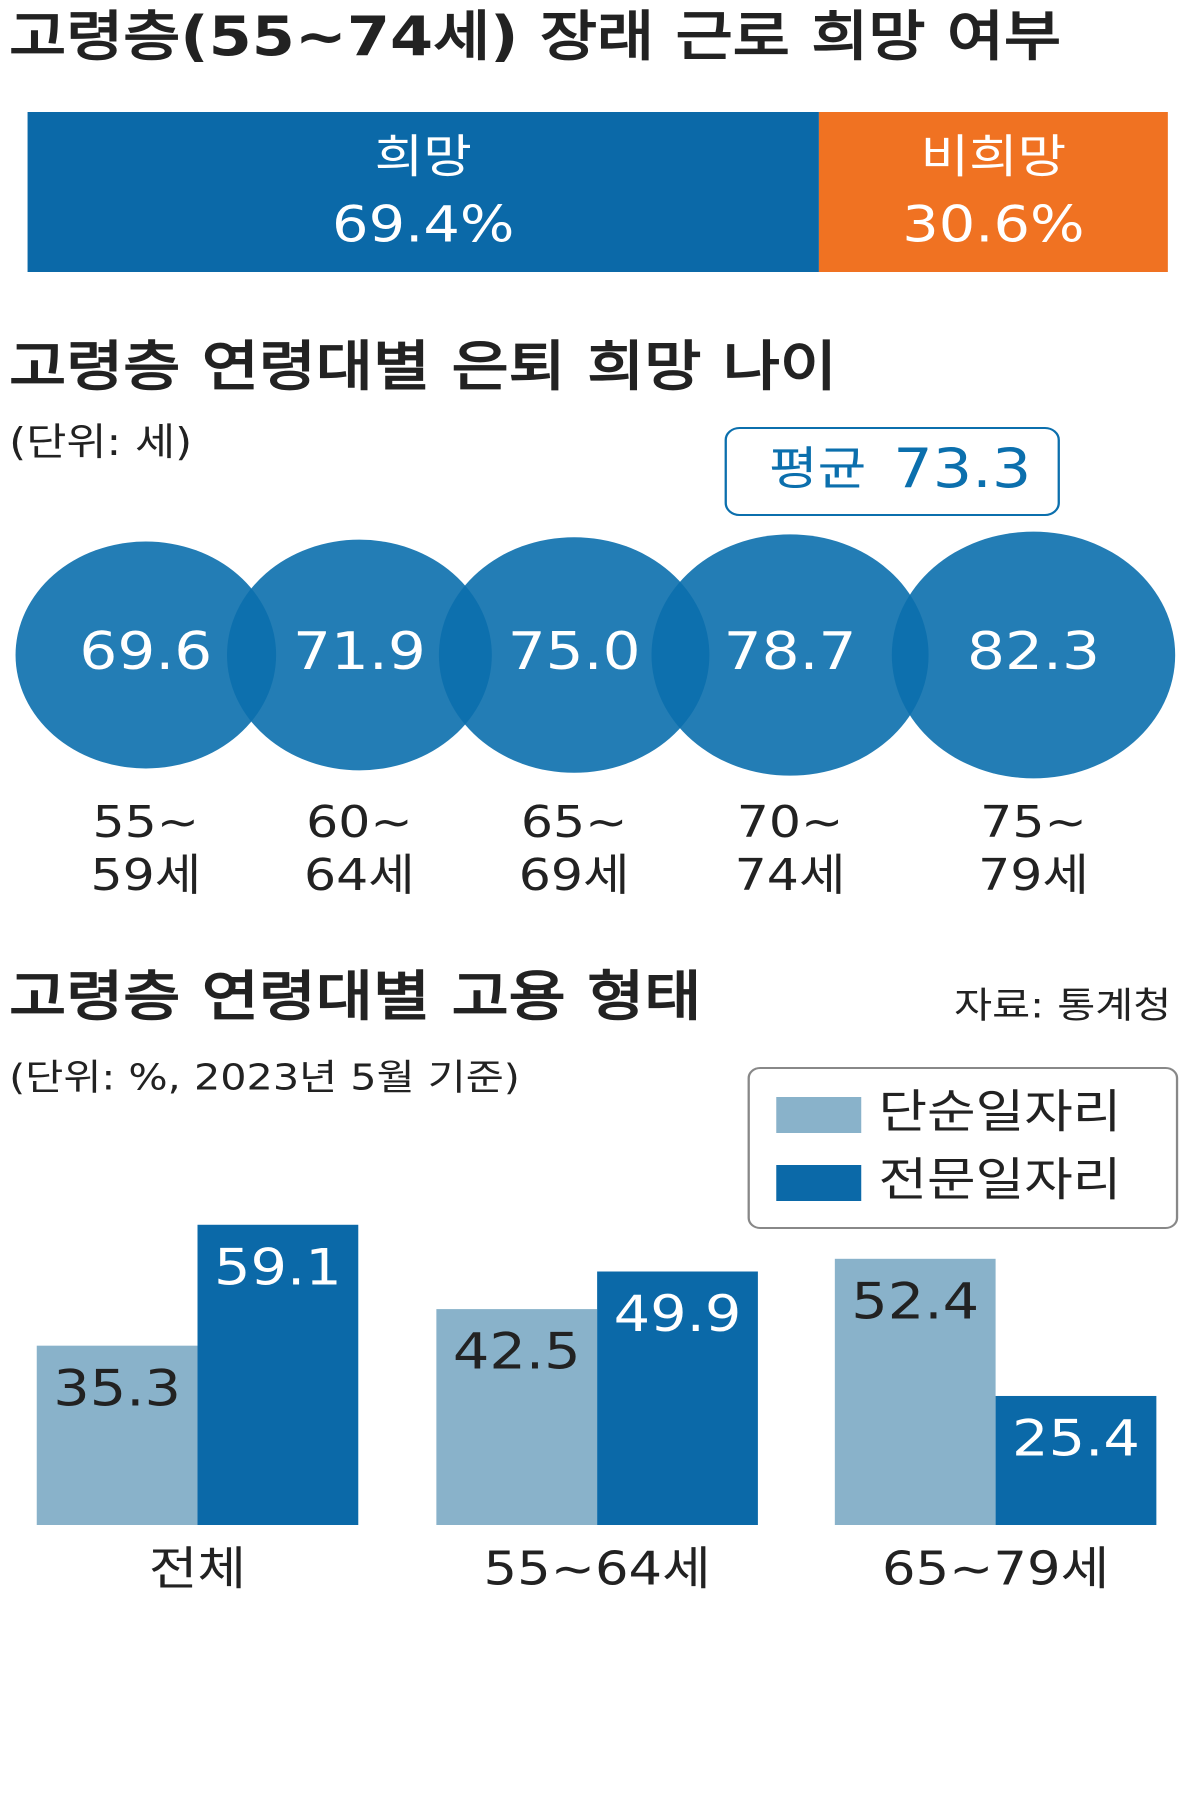  What do you see at coordinates (574, 849) in the screenshot?
I see `x-tick-label: 65~ 69세` at bounding box center [574, 849].